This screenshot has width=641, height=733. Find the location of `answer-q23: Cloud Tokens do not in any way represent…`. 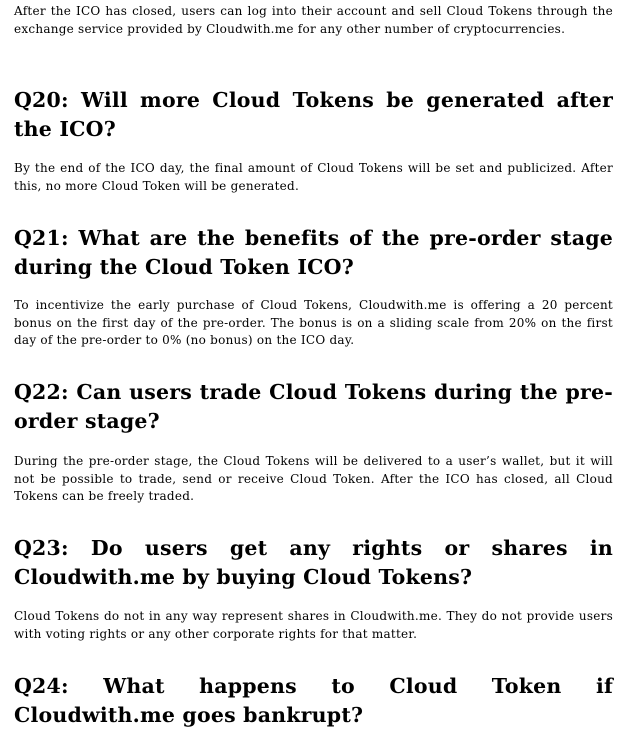

answer-q23: Cloud Tokens do not in any way represent… is located at coordinates (313, 625).